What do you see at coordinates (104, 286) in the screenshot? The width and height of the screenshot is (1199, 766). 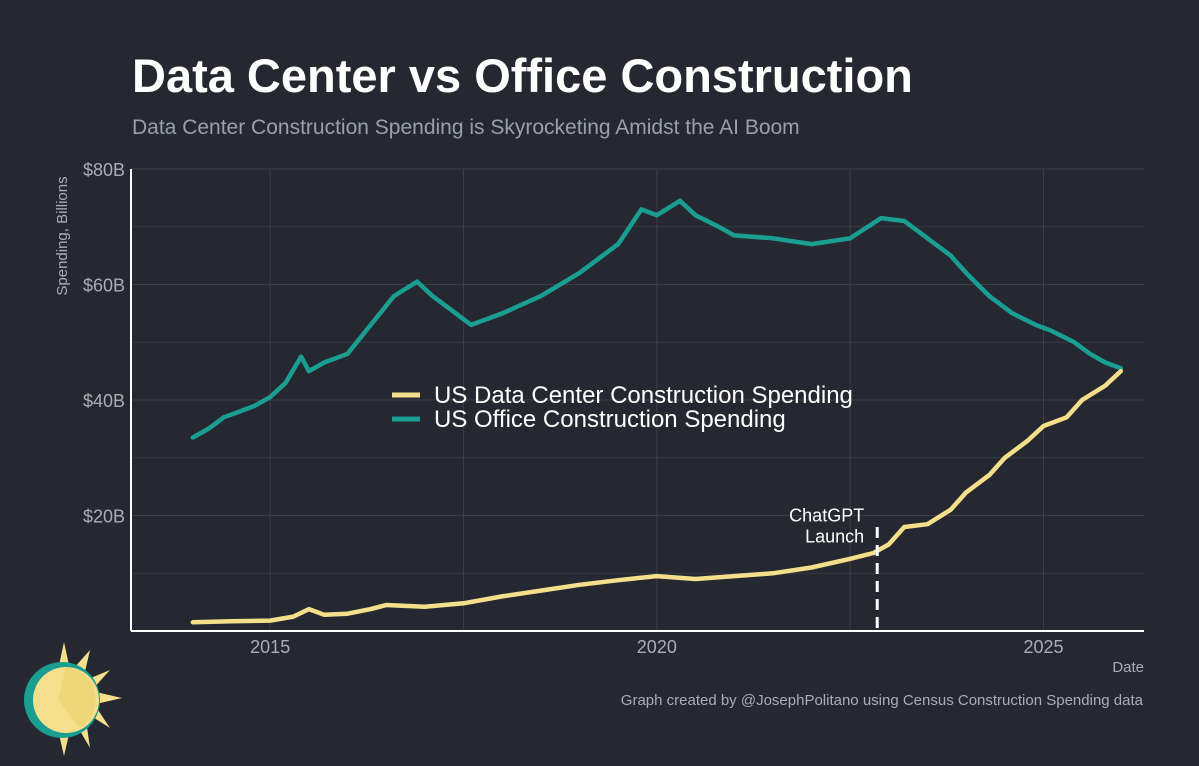 I see `y-tick-label: $60B` at bounding box center [104, 286].